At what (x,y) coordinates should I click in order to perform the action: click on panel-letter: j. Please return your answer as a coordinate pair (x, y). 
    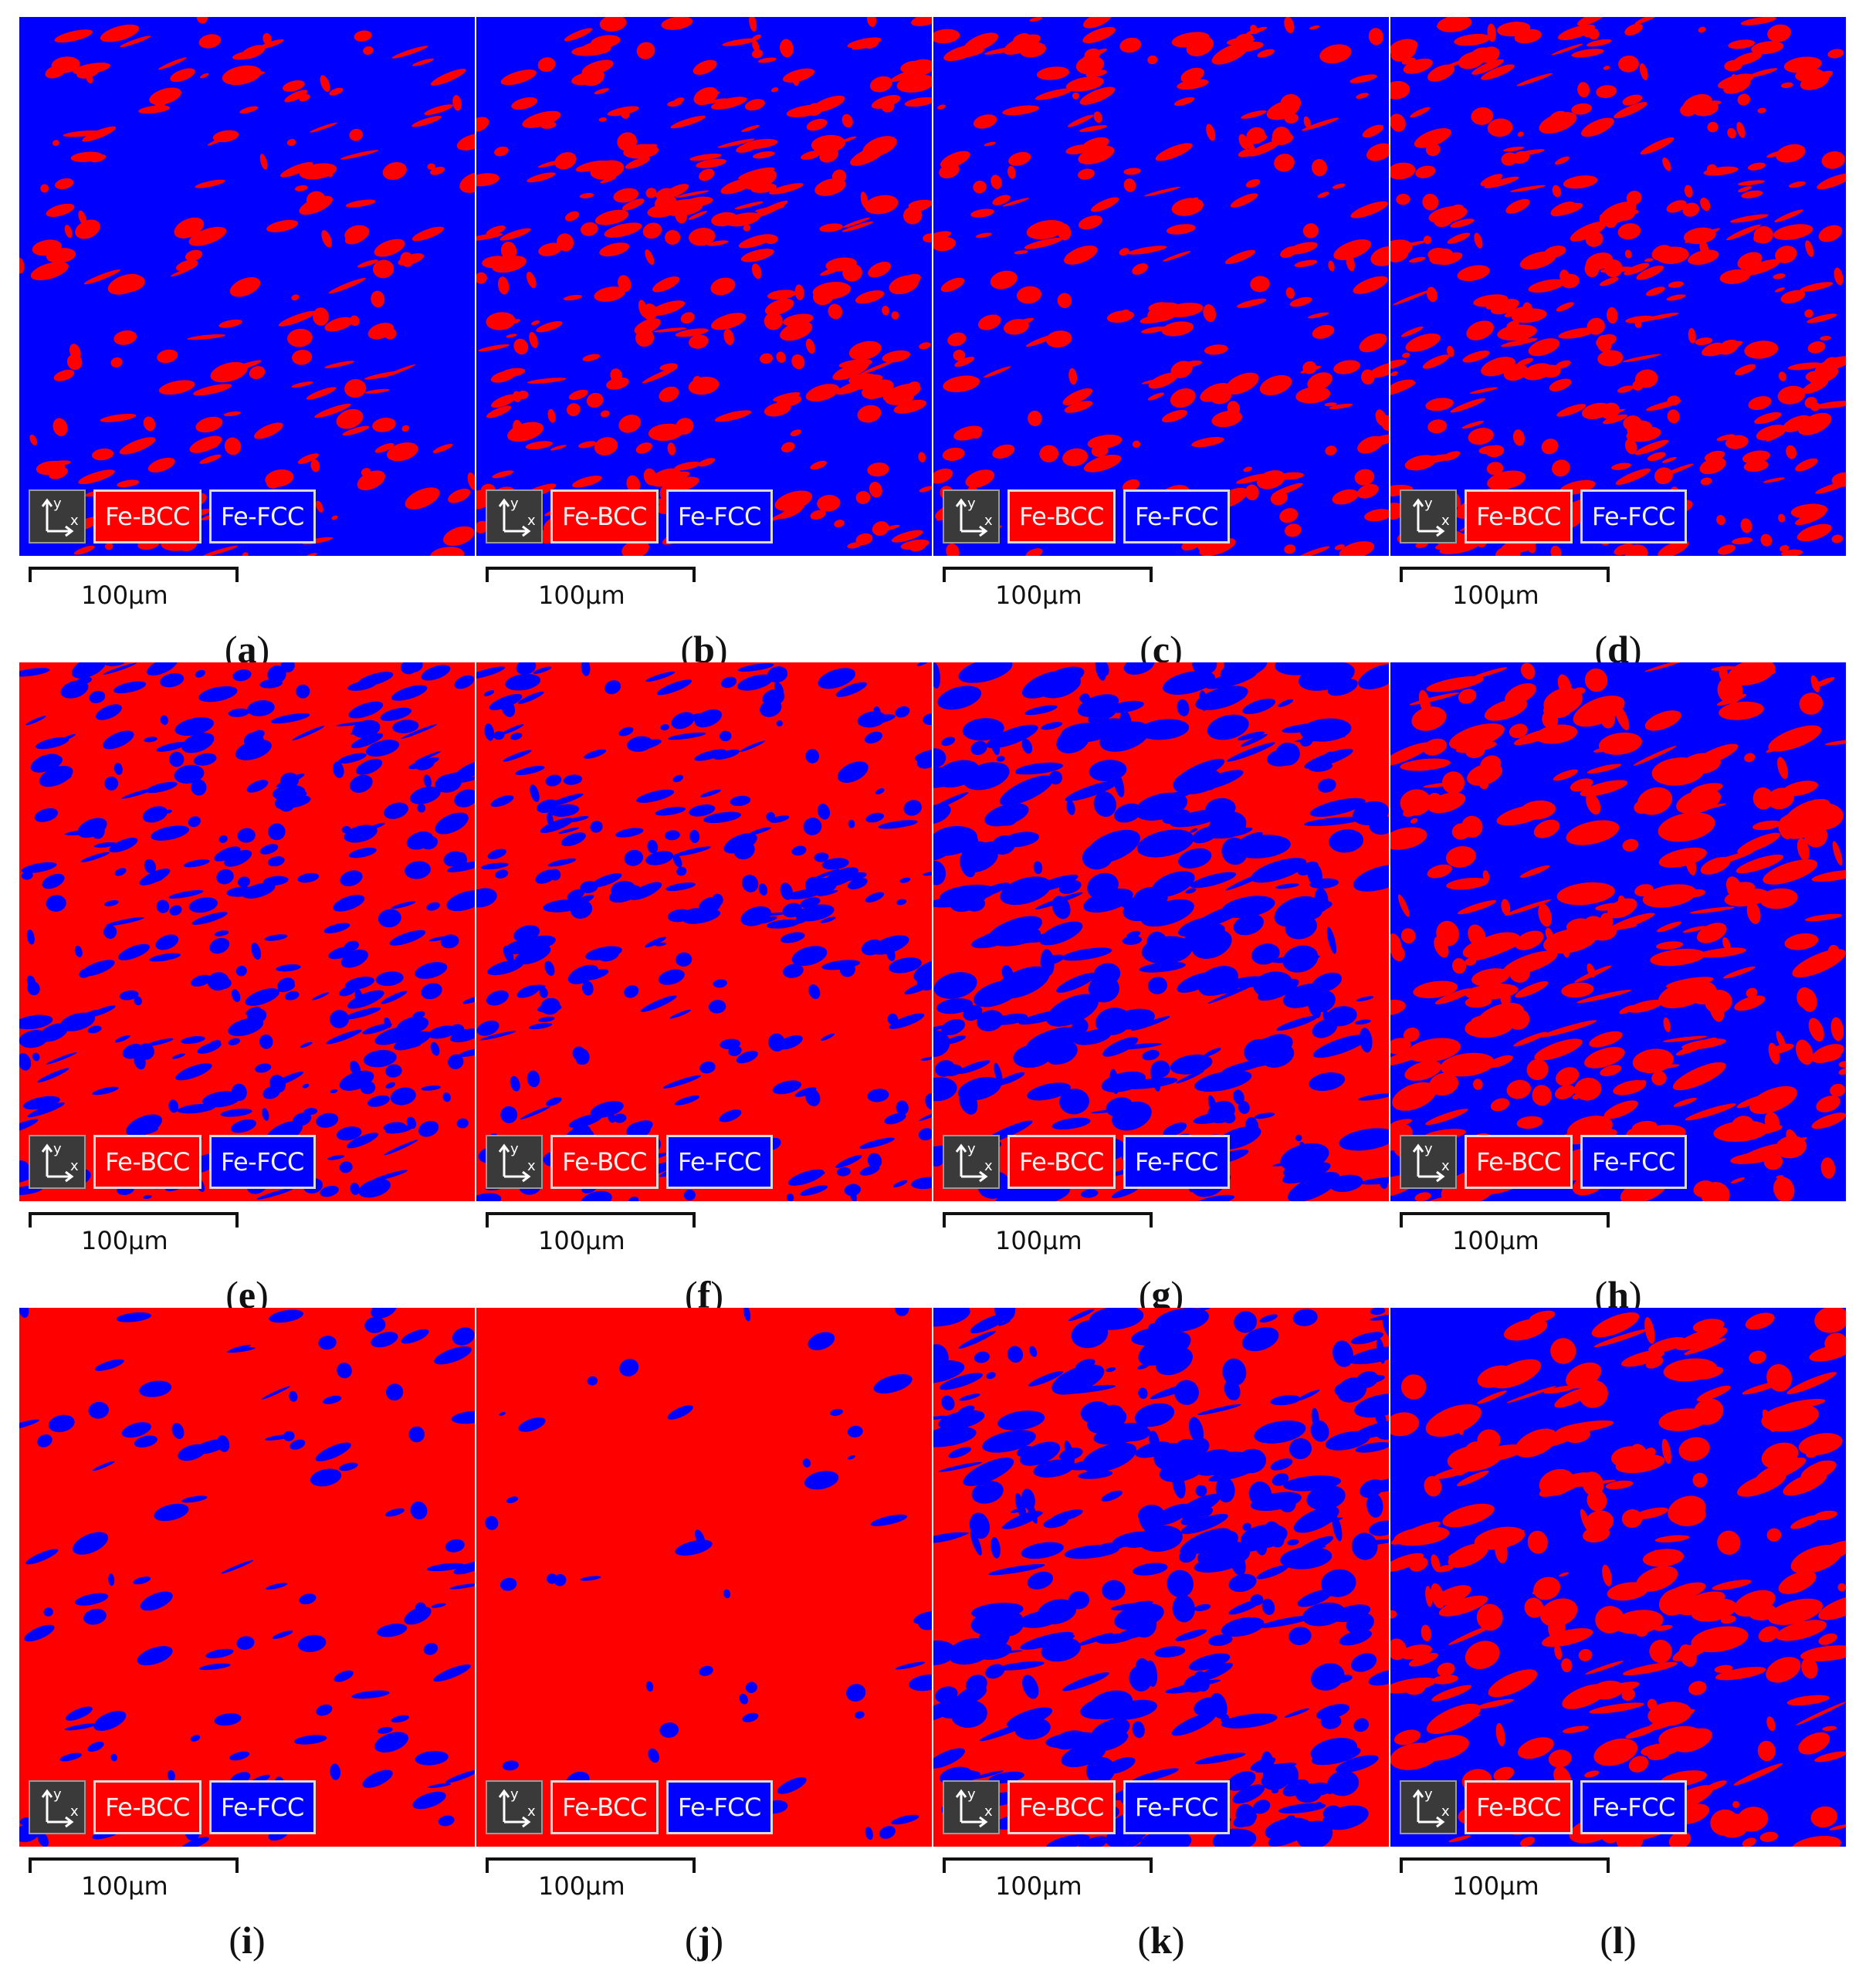
    Looking at the image, I should click on (704, 1940).